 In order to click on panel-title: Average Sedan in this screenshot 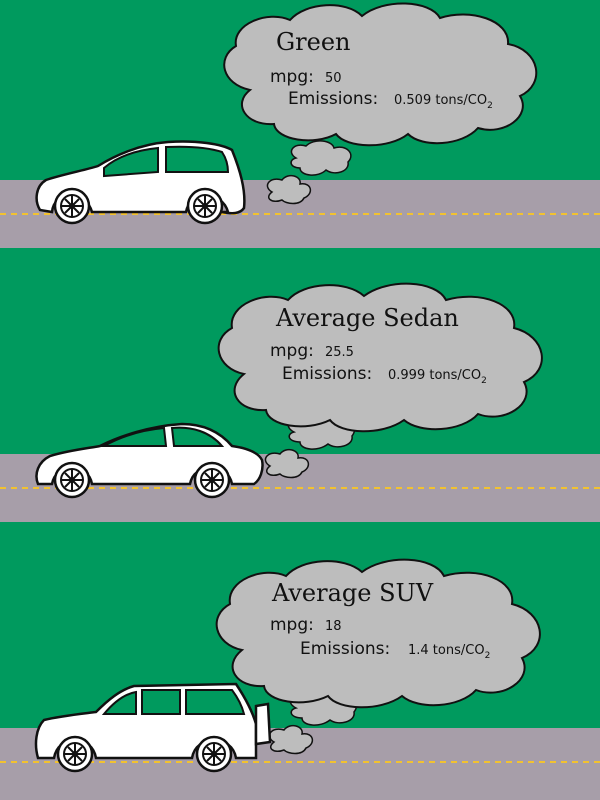, I will do `click(367, 318)`.